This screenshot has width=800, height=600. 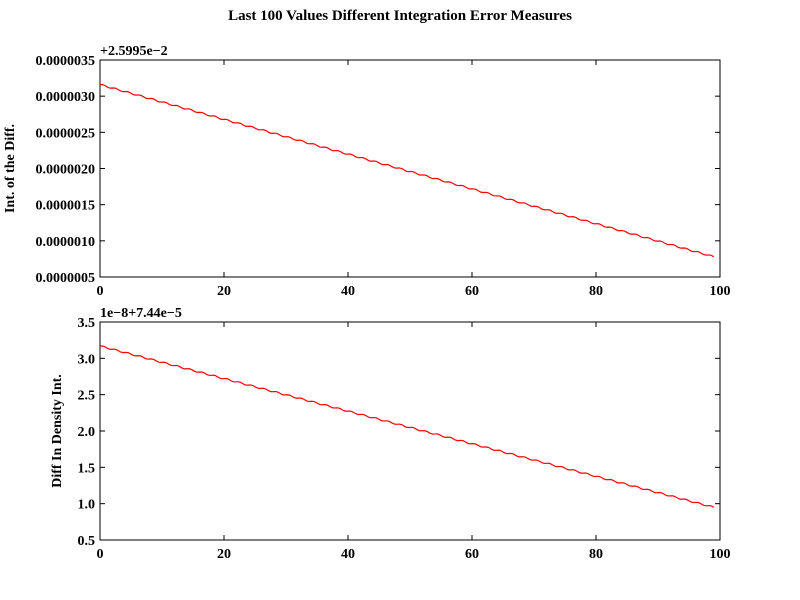 What do you see at coordinates (66, 97) in the screenshot?
I see `y-tick-label: 0.0000030` at bounding box center [66, 97].